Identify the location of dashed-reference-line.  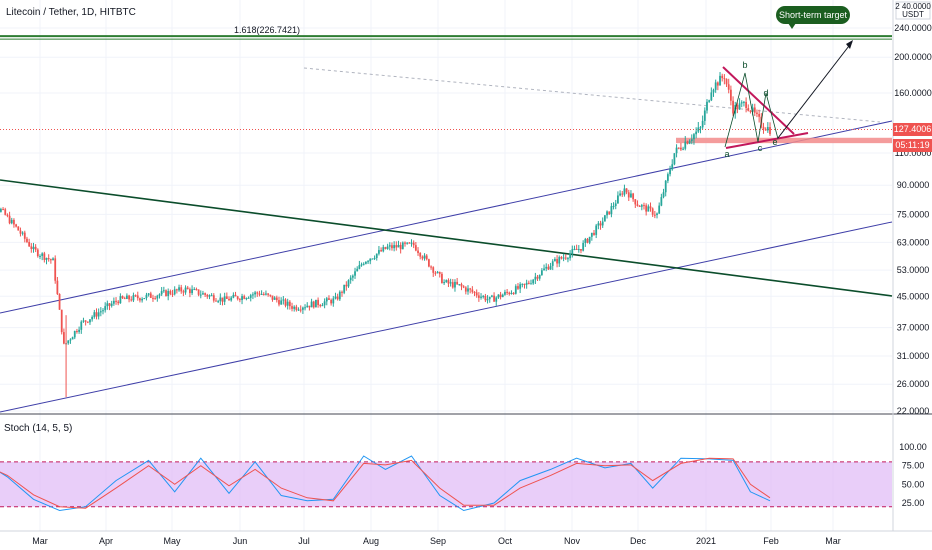
(592, 95).